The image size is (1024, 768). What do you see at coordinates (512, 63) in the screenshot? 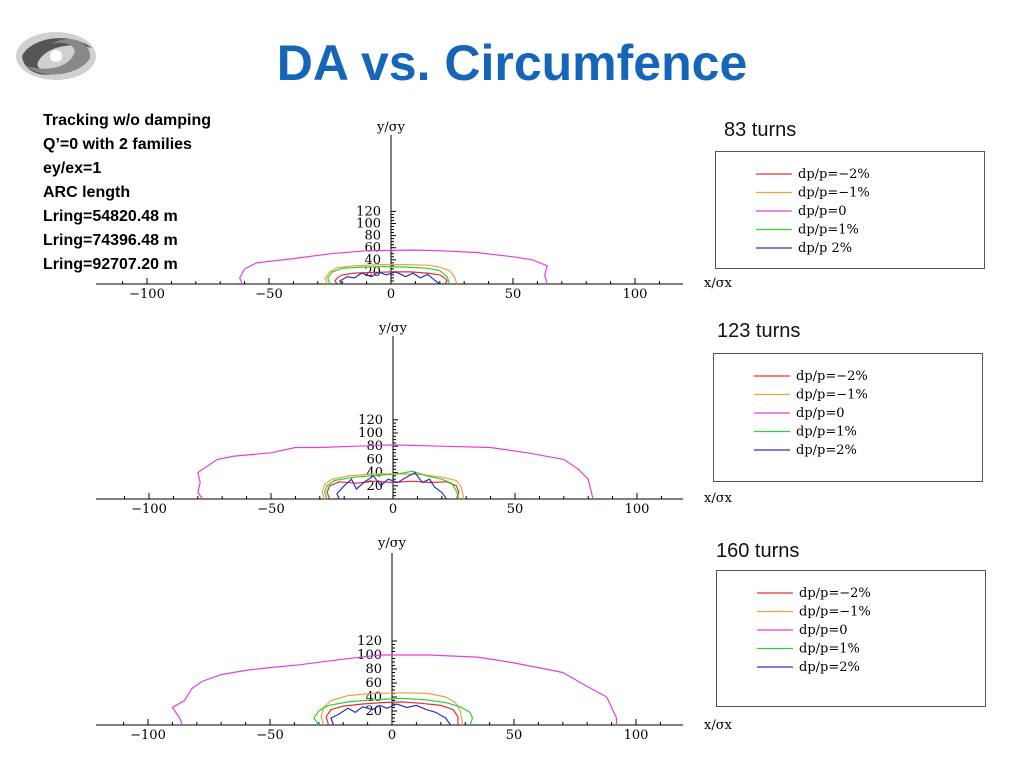
I see `slide-title: DA vs. Circumfence` at bounding box center [512, 63].